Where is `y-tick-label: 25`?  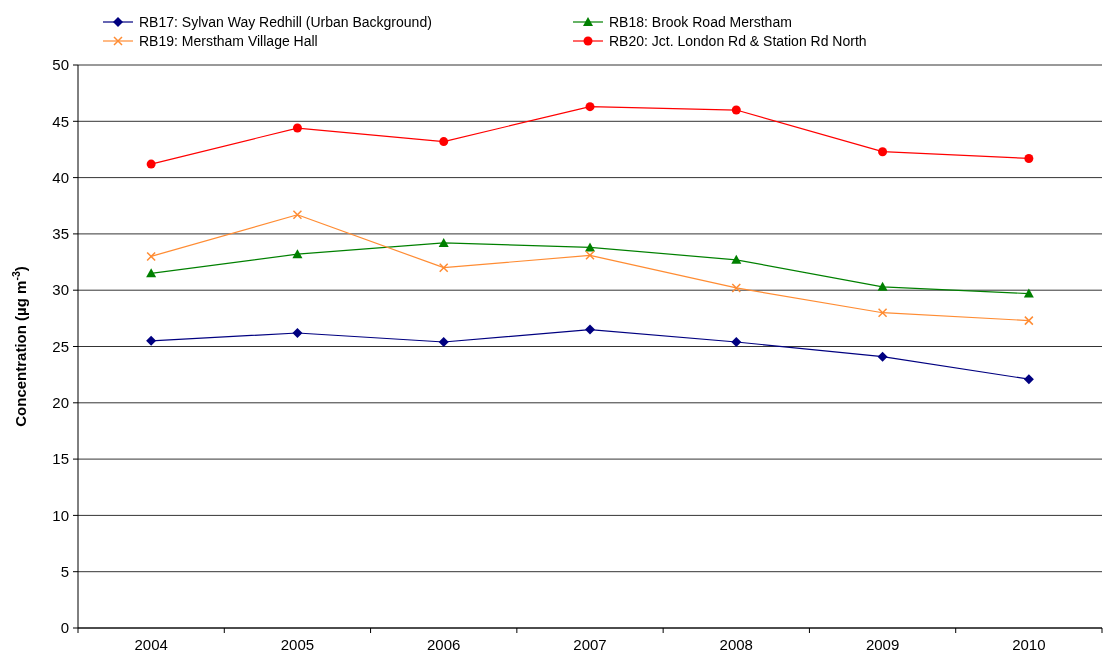
y-tick-label: 25 is located at coordinates (60, 346).